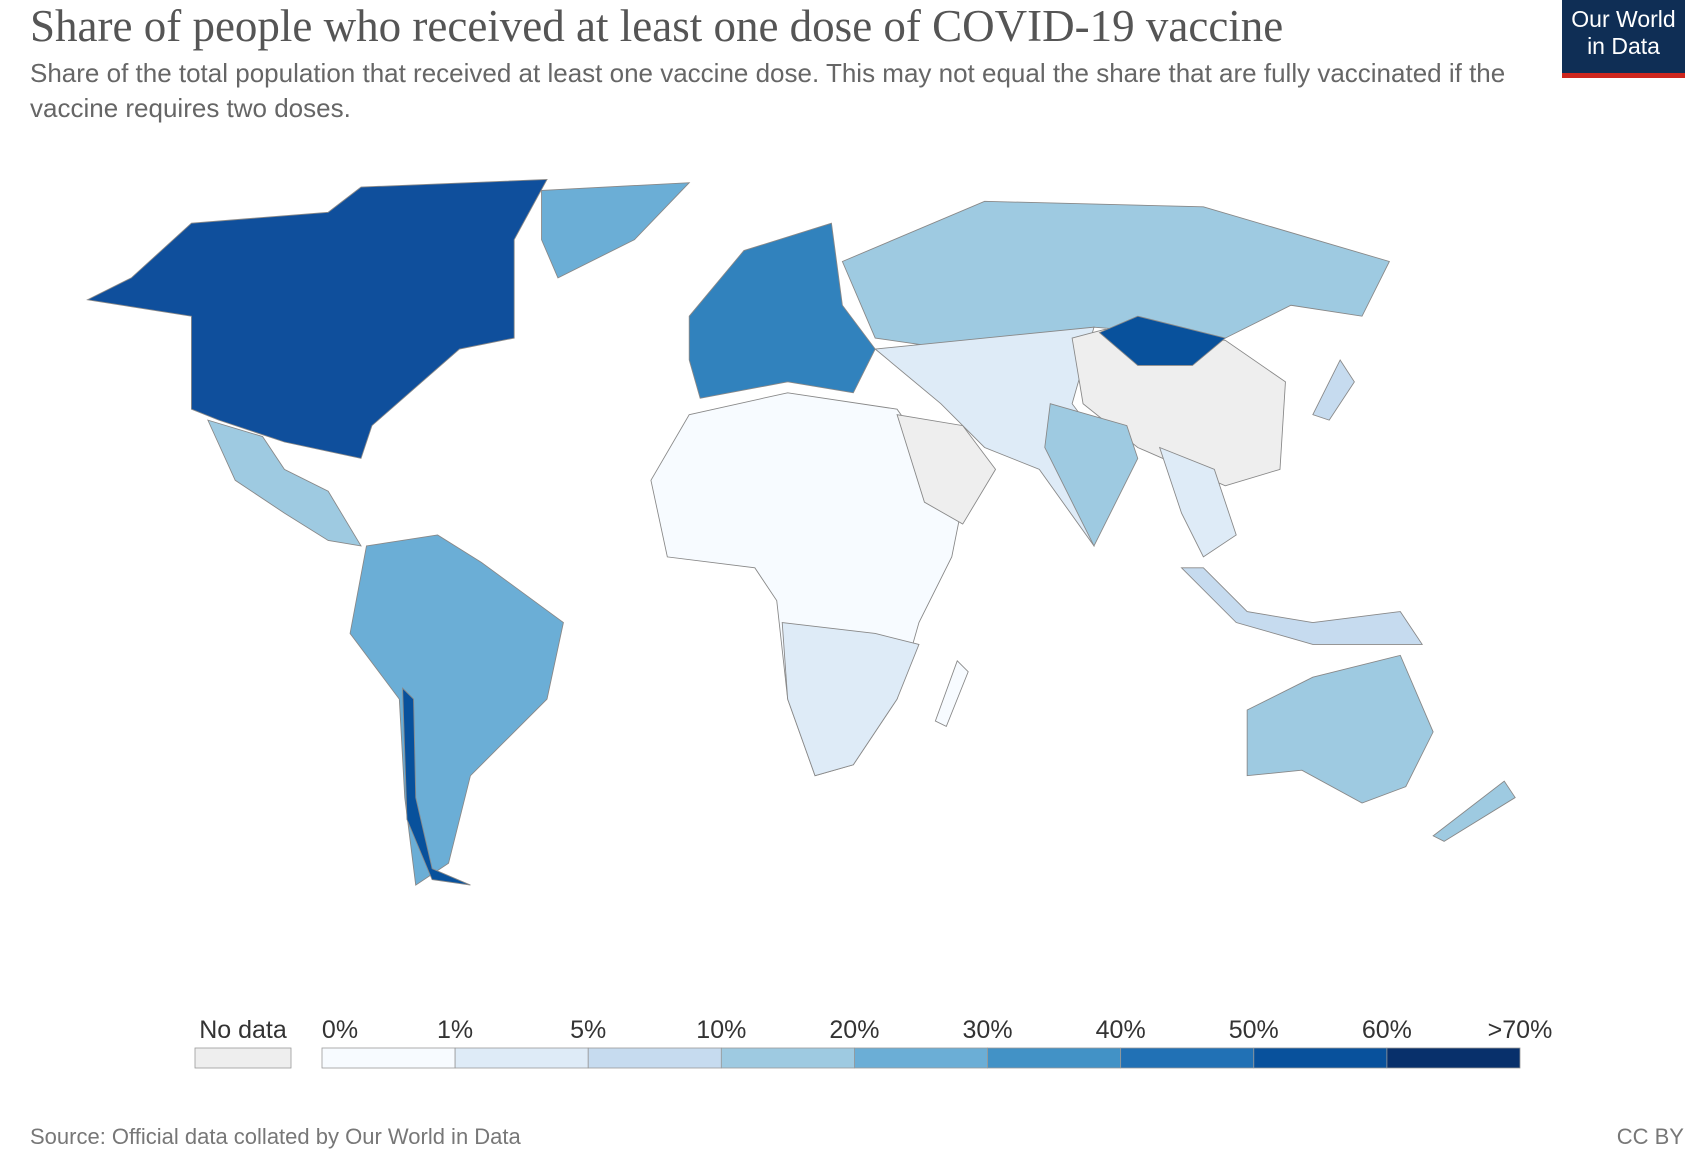 The image size is (1706, 1150). What do you see at coordinates (243, 1030) in the screenshot?
I see `no-data-label: No data` at bounding box center [243, 1030].